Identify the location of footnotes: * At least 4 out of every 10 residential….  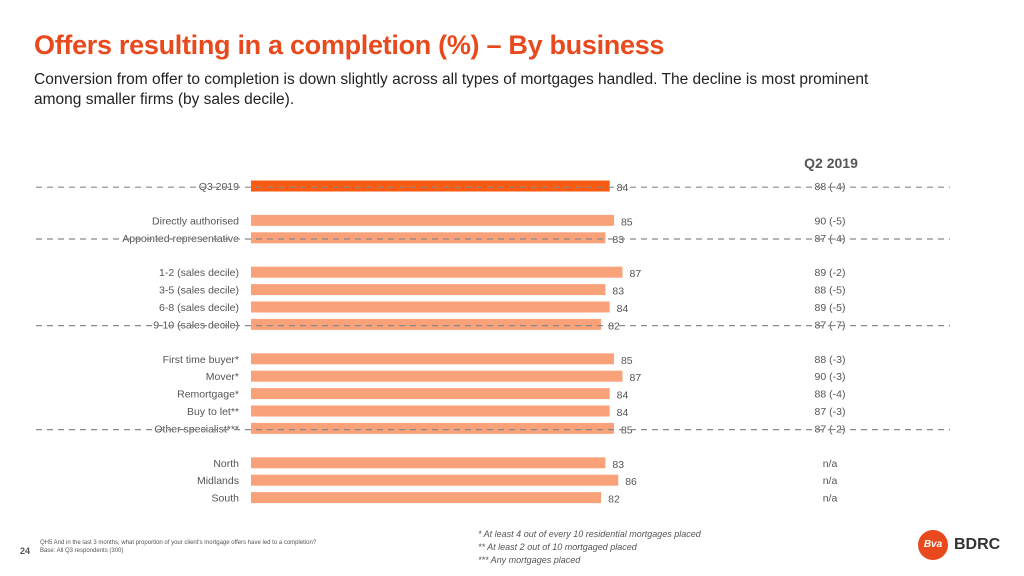
(589, 547).